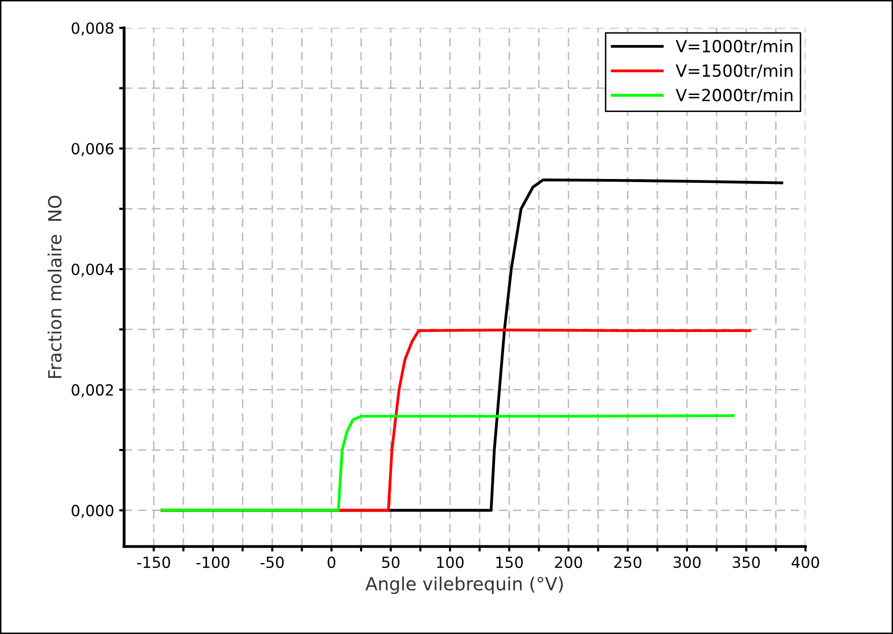  Describe the element at coordinates (93, 149) in the screenshot. I see `y-tick-label: 0,006` at that location.